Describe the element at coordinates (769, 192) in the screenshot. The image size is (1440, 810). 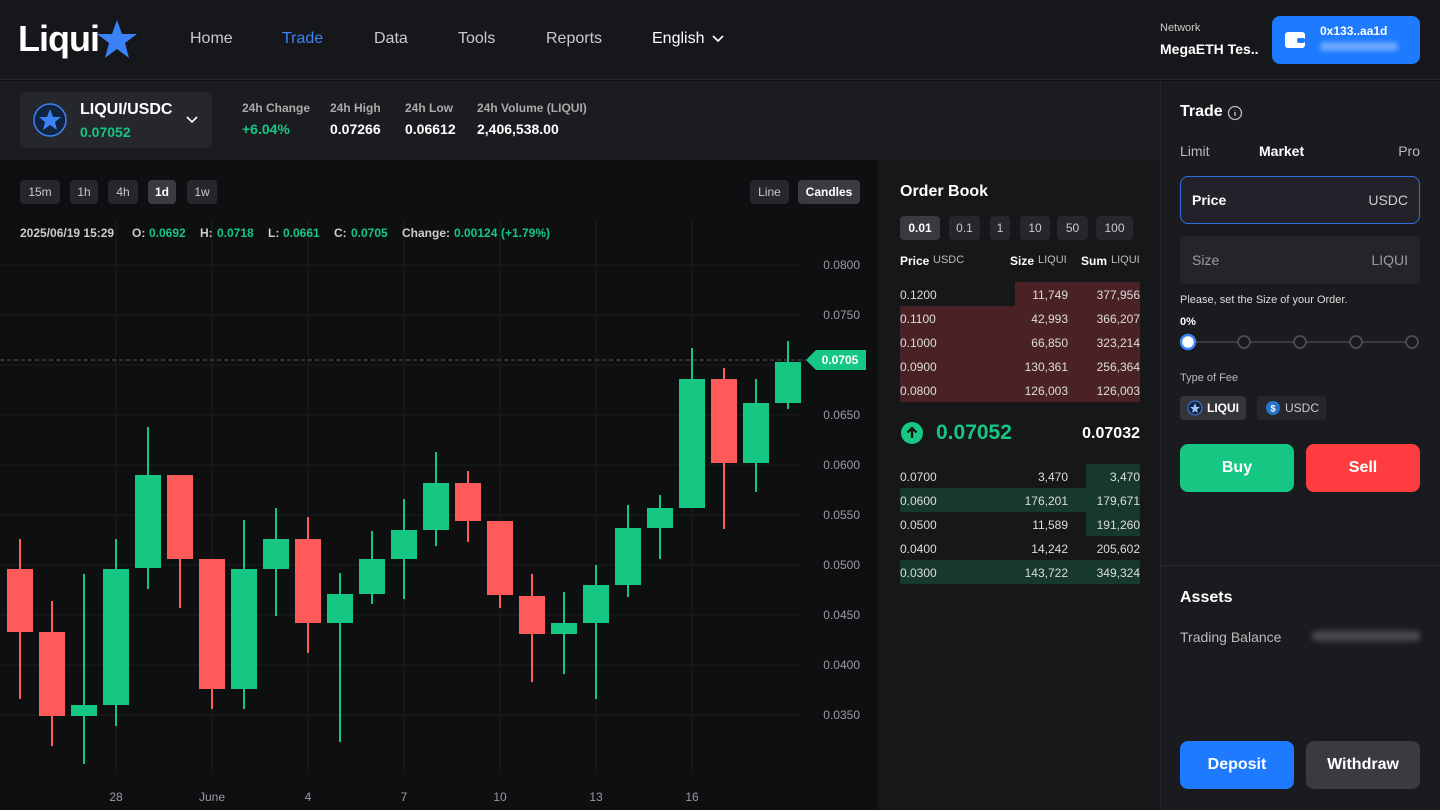
I see `mode-button: Line` at that location.